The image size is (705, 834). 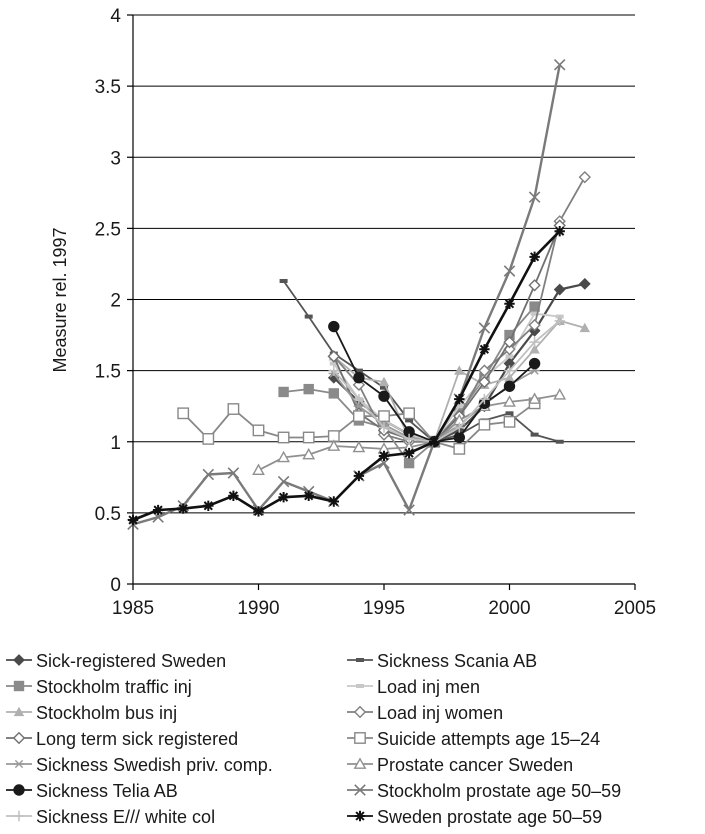 I want to click on y-tick-label: 1.5, so click(x=108, y=372).